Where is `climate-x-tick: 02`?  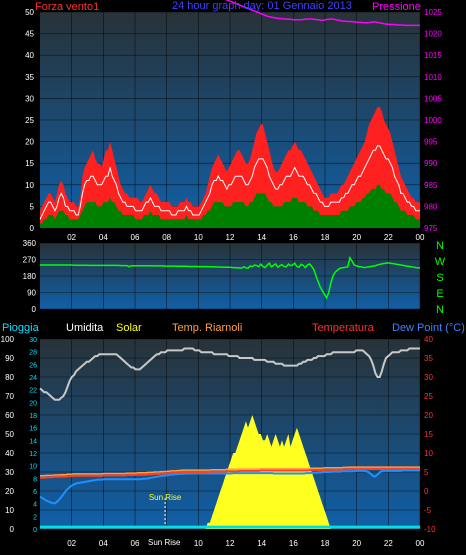 climate-x-tick: 02 is located at coordinates (71, 543).